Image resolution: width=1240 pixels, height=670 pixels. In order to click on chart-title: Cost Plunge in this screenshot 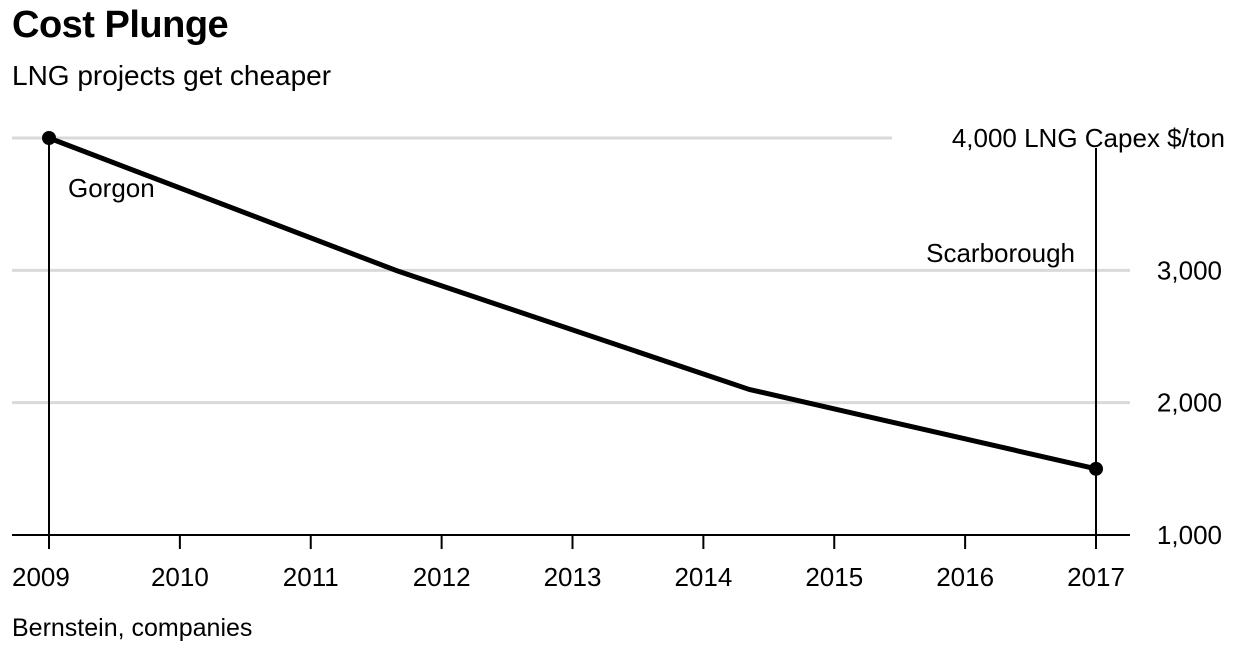, I will do `click(120, 25)`.